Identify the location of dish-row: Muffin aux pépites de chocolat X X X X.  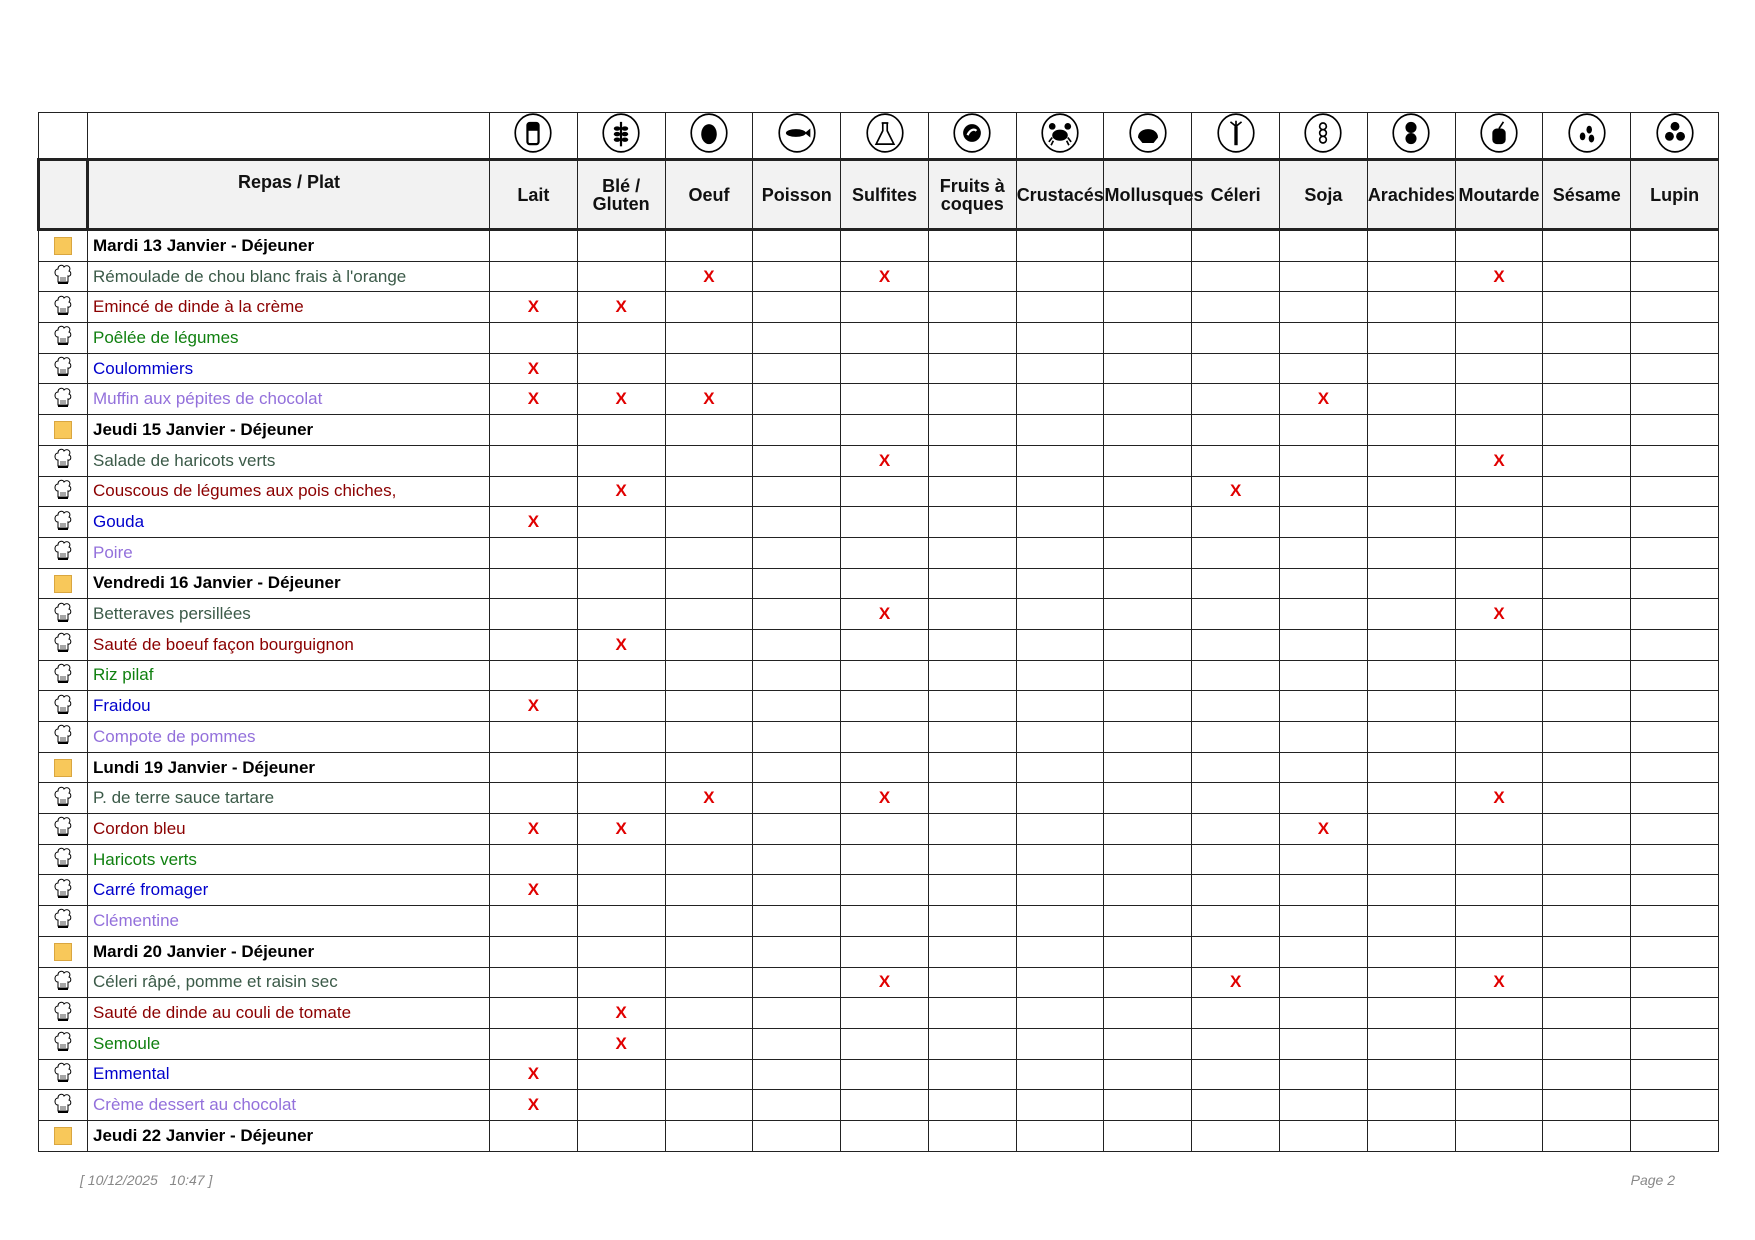
(878, 399).